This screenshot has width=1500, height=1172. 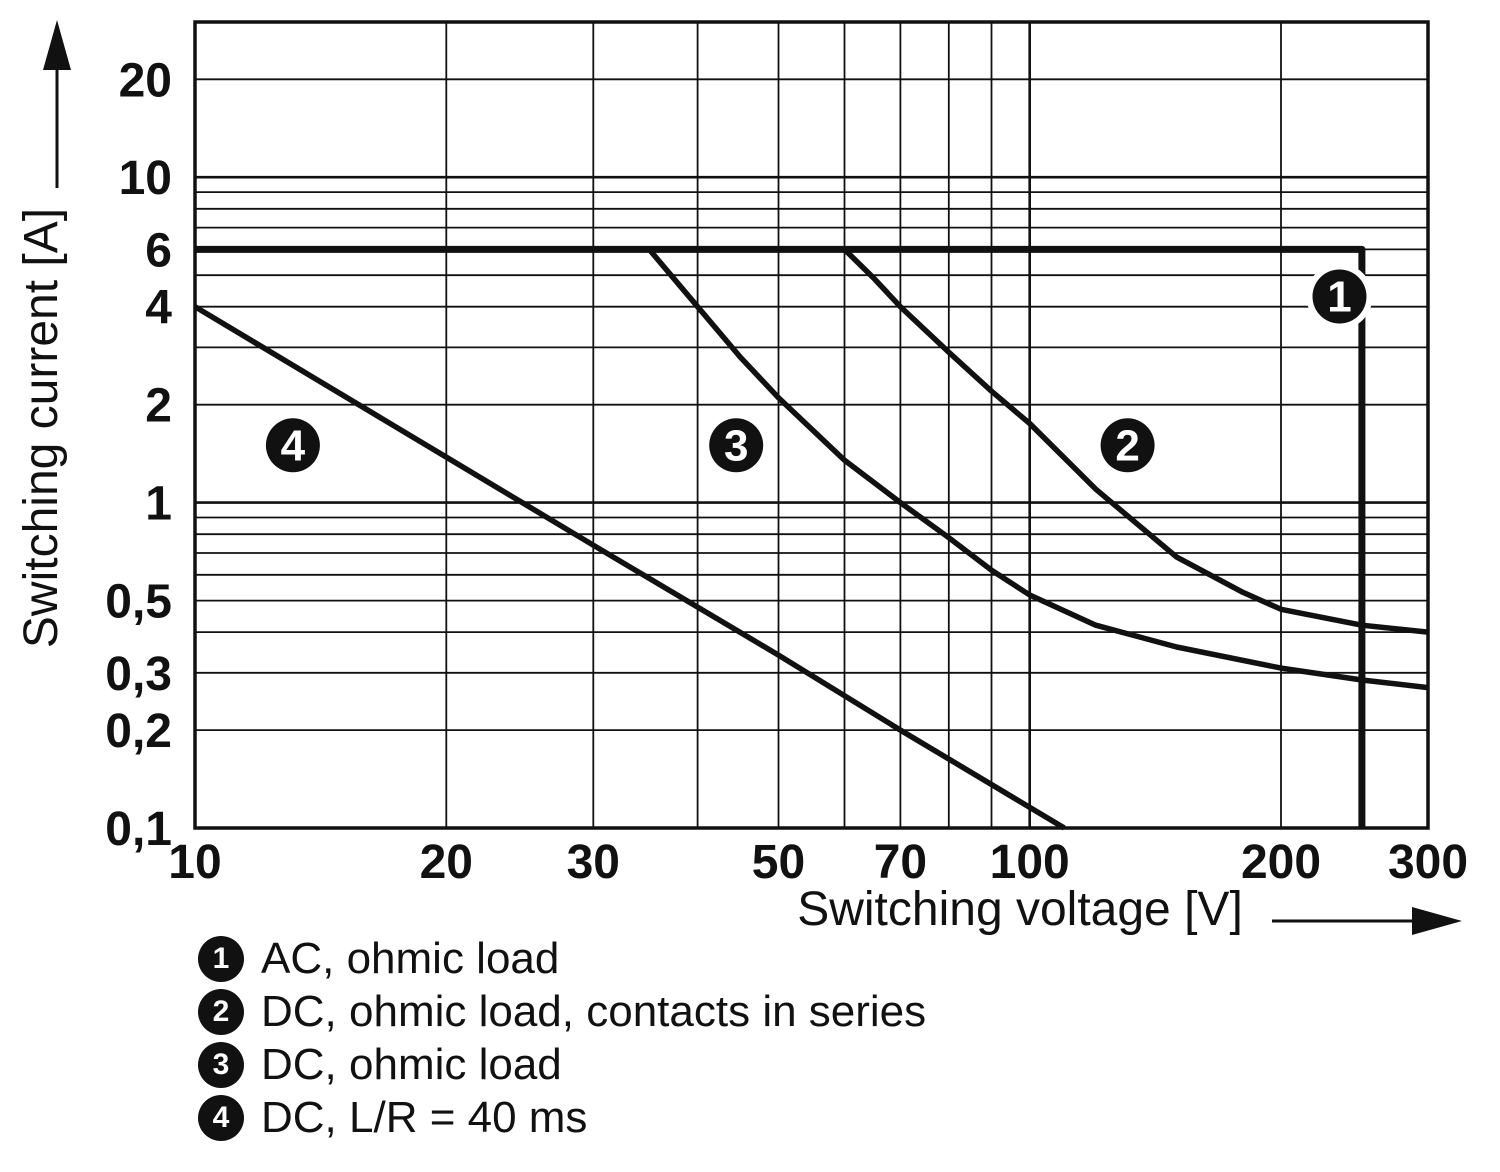 What do you see at coordinates (1428, 862) in the screenshot?
I see `x-tick-label-300: 300` at bounding box center [1428, 862].